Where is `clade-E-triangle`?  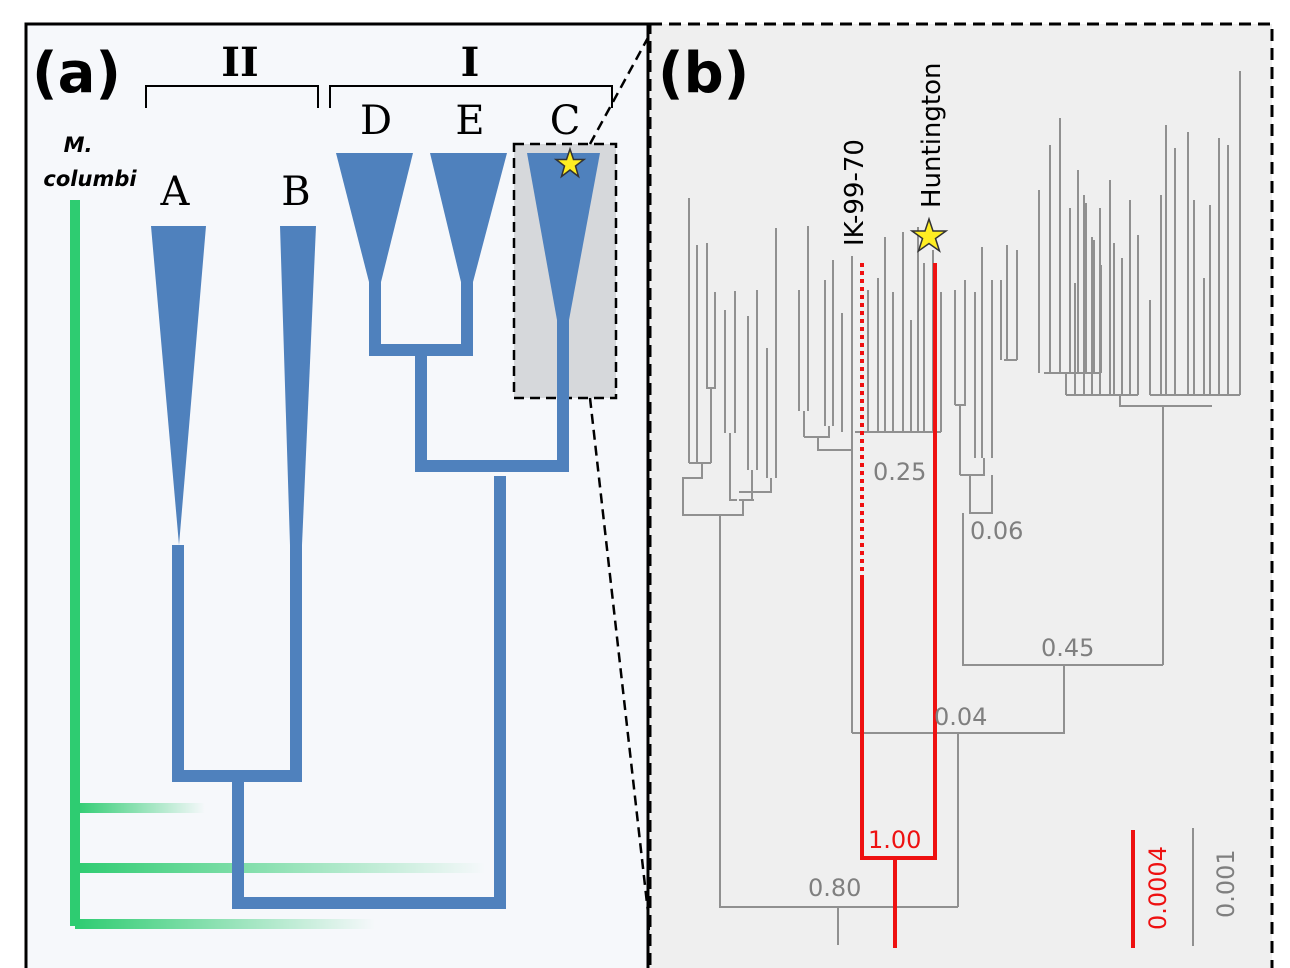
clade-E-triangle is located at coordinates (468, 217).